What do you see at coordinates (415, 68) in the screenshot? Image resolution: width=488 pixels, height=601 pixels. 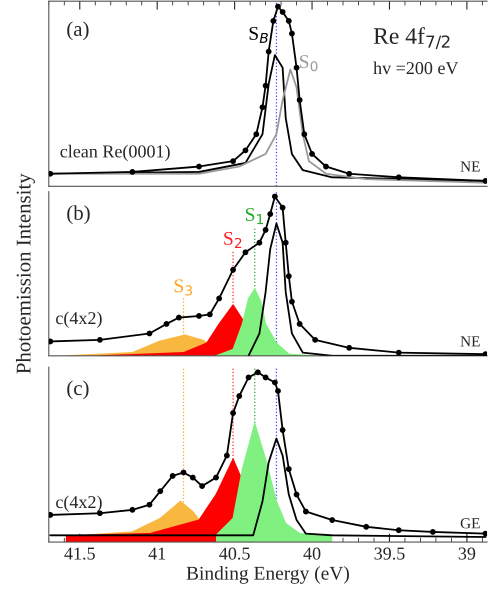 I see `annotation: hv =200 eV` at bounding box center [415, 68].